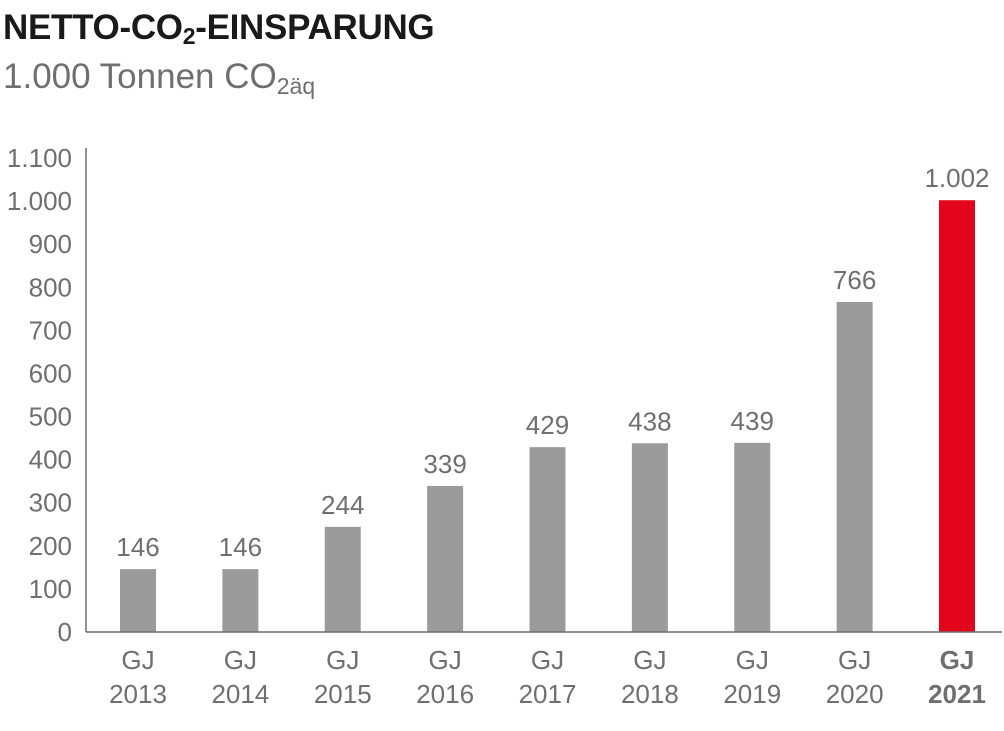 This screenshot has height=731, width=1004. I want to click on y-tick-label: 400, so click(50, 460).